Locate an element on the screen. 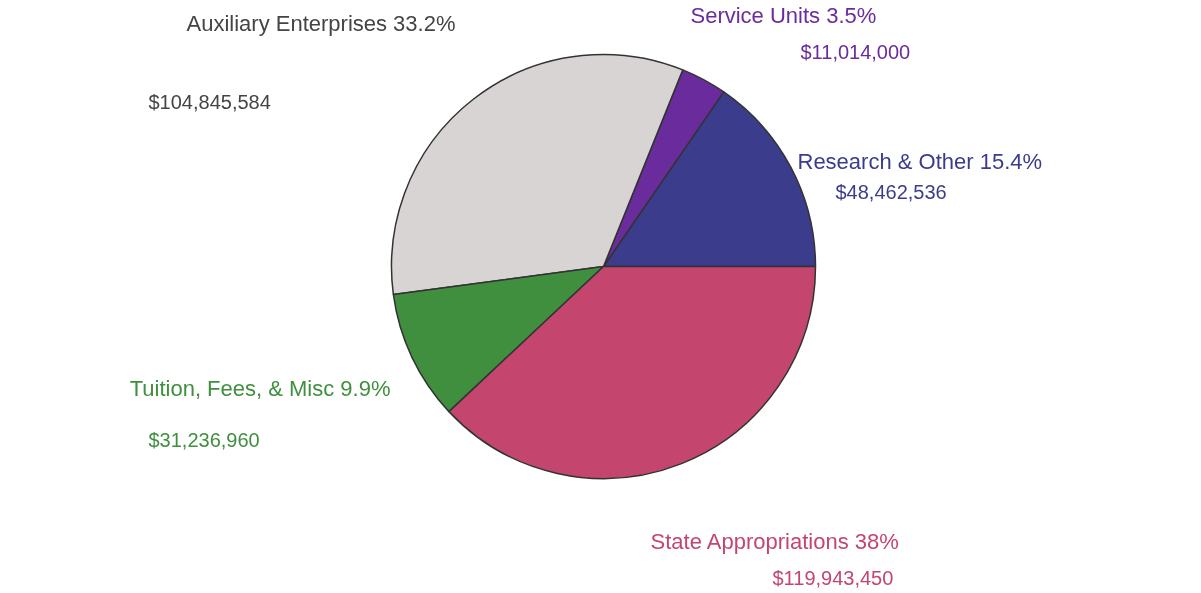 Image resolution: width=1201 pixels, height=593 pixels. text: $104,845,584 is located at coordinates (209, 101).